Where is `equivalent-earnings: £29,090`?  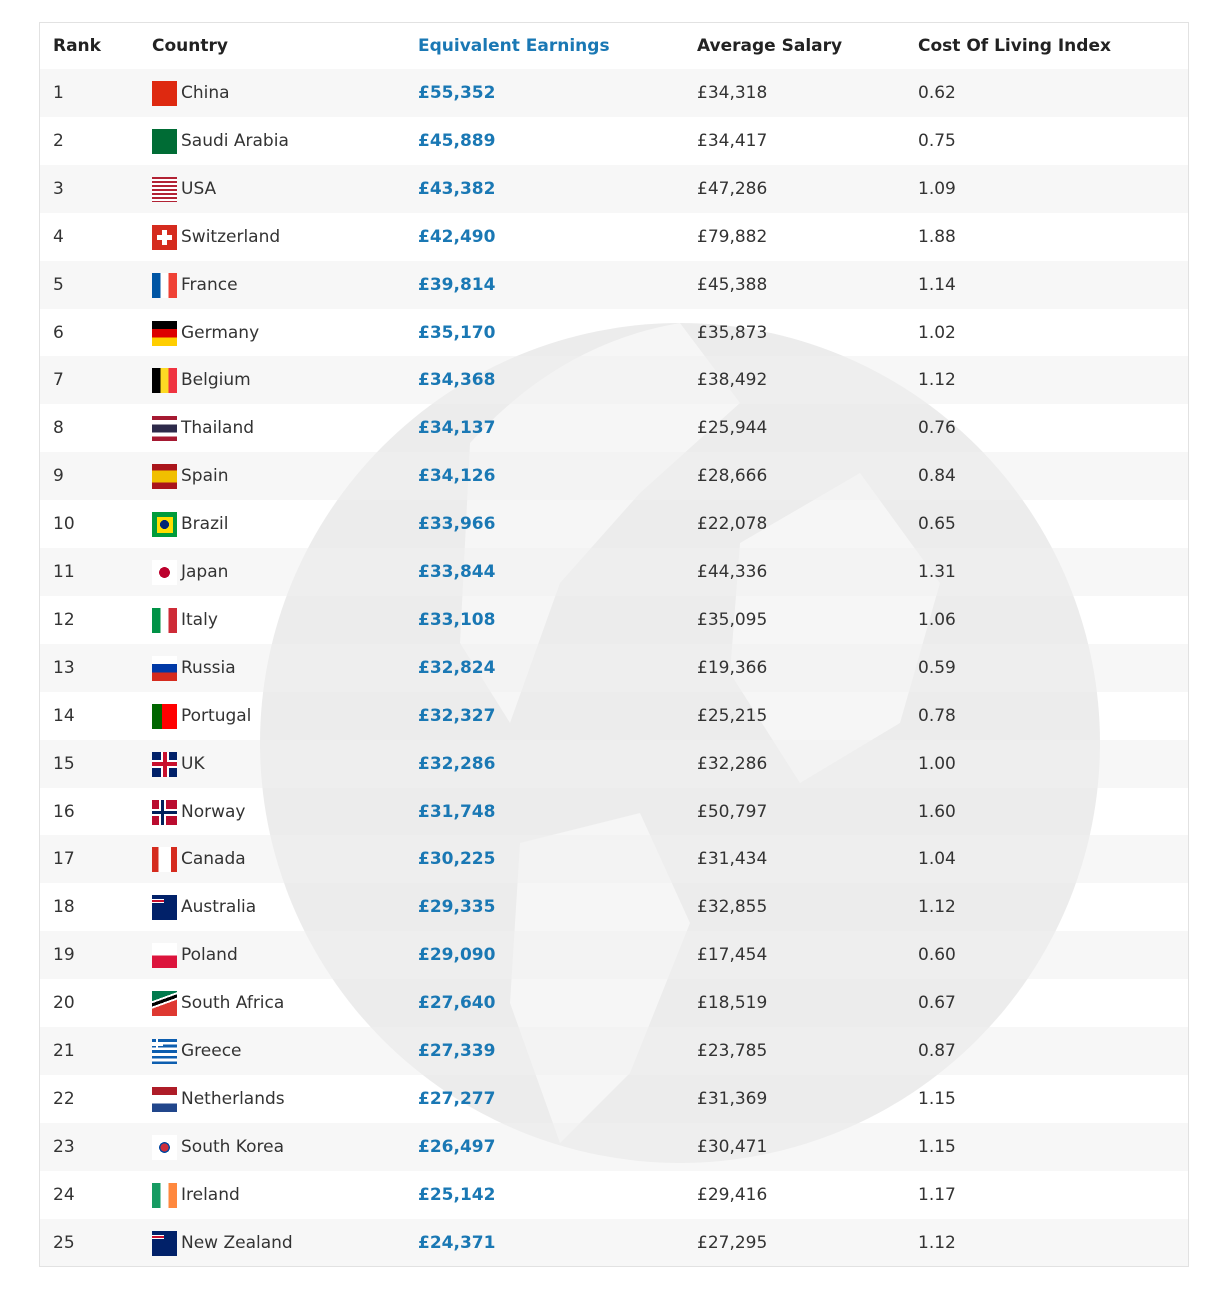 equivalent-earnings: £29,090 is located at coordinates (457, 955).